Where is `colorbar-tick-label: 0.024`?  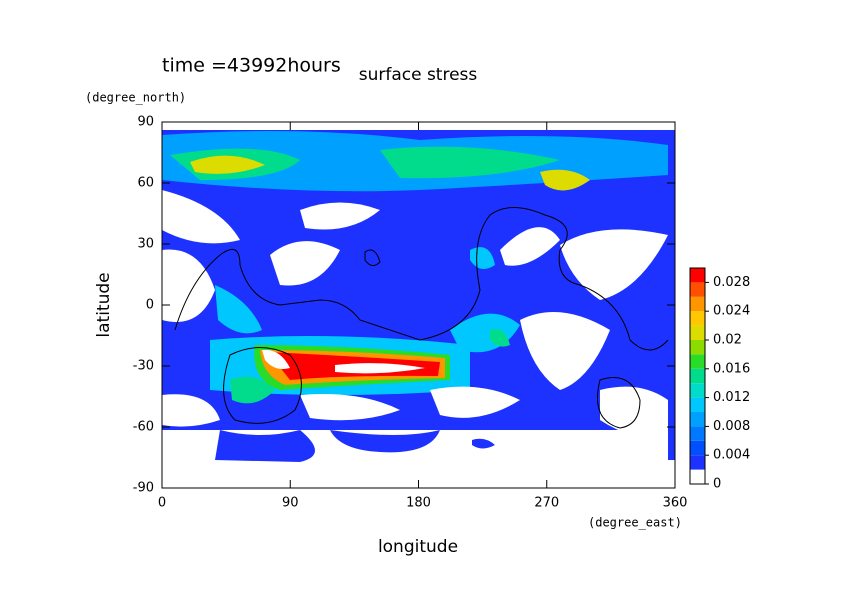
colorbar-tick-label: 0.024 is located at coordinates (731, 311).